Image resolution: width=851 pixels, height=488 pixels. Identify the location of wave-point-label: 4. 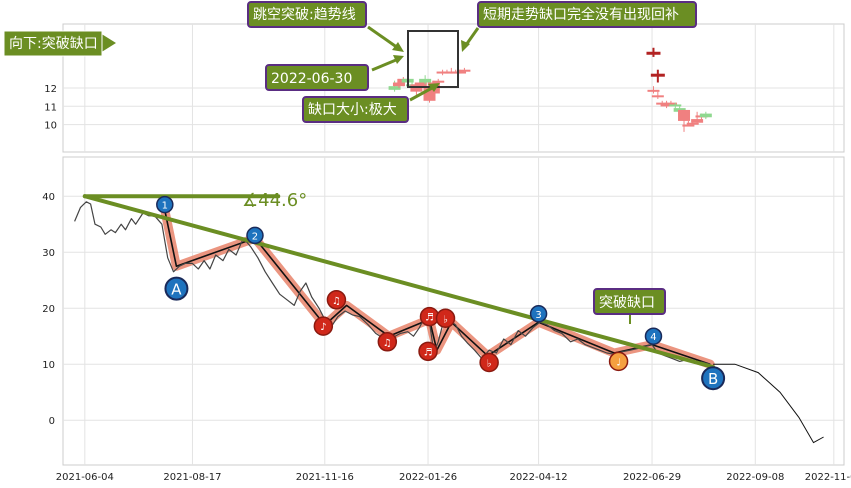
(653, 337).